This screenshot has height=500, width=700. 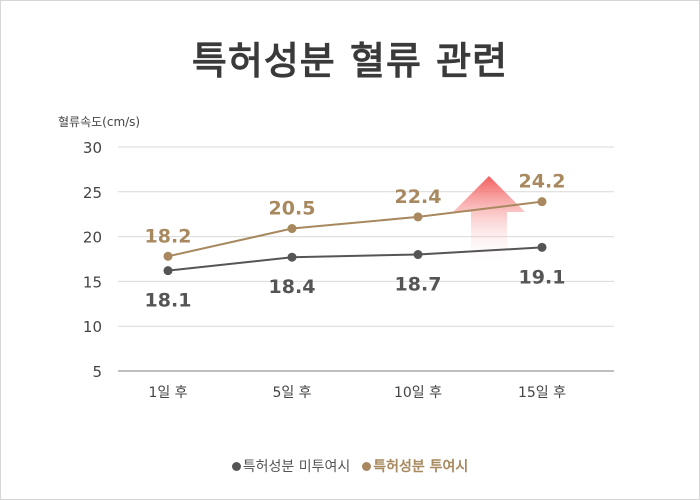 I want to click on data-label: 18.1, so click(x=168, y=301).